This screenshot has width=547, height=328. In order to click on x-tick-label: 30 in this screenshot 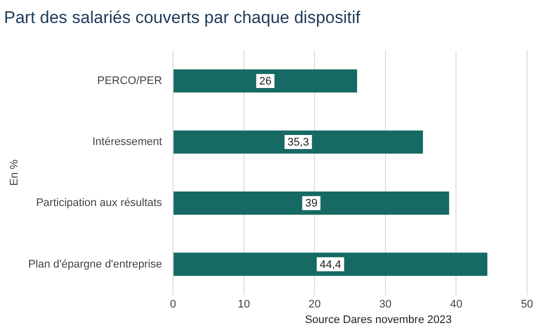, I will do `click(385, 304)`.